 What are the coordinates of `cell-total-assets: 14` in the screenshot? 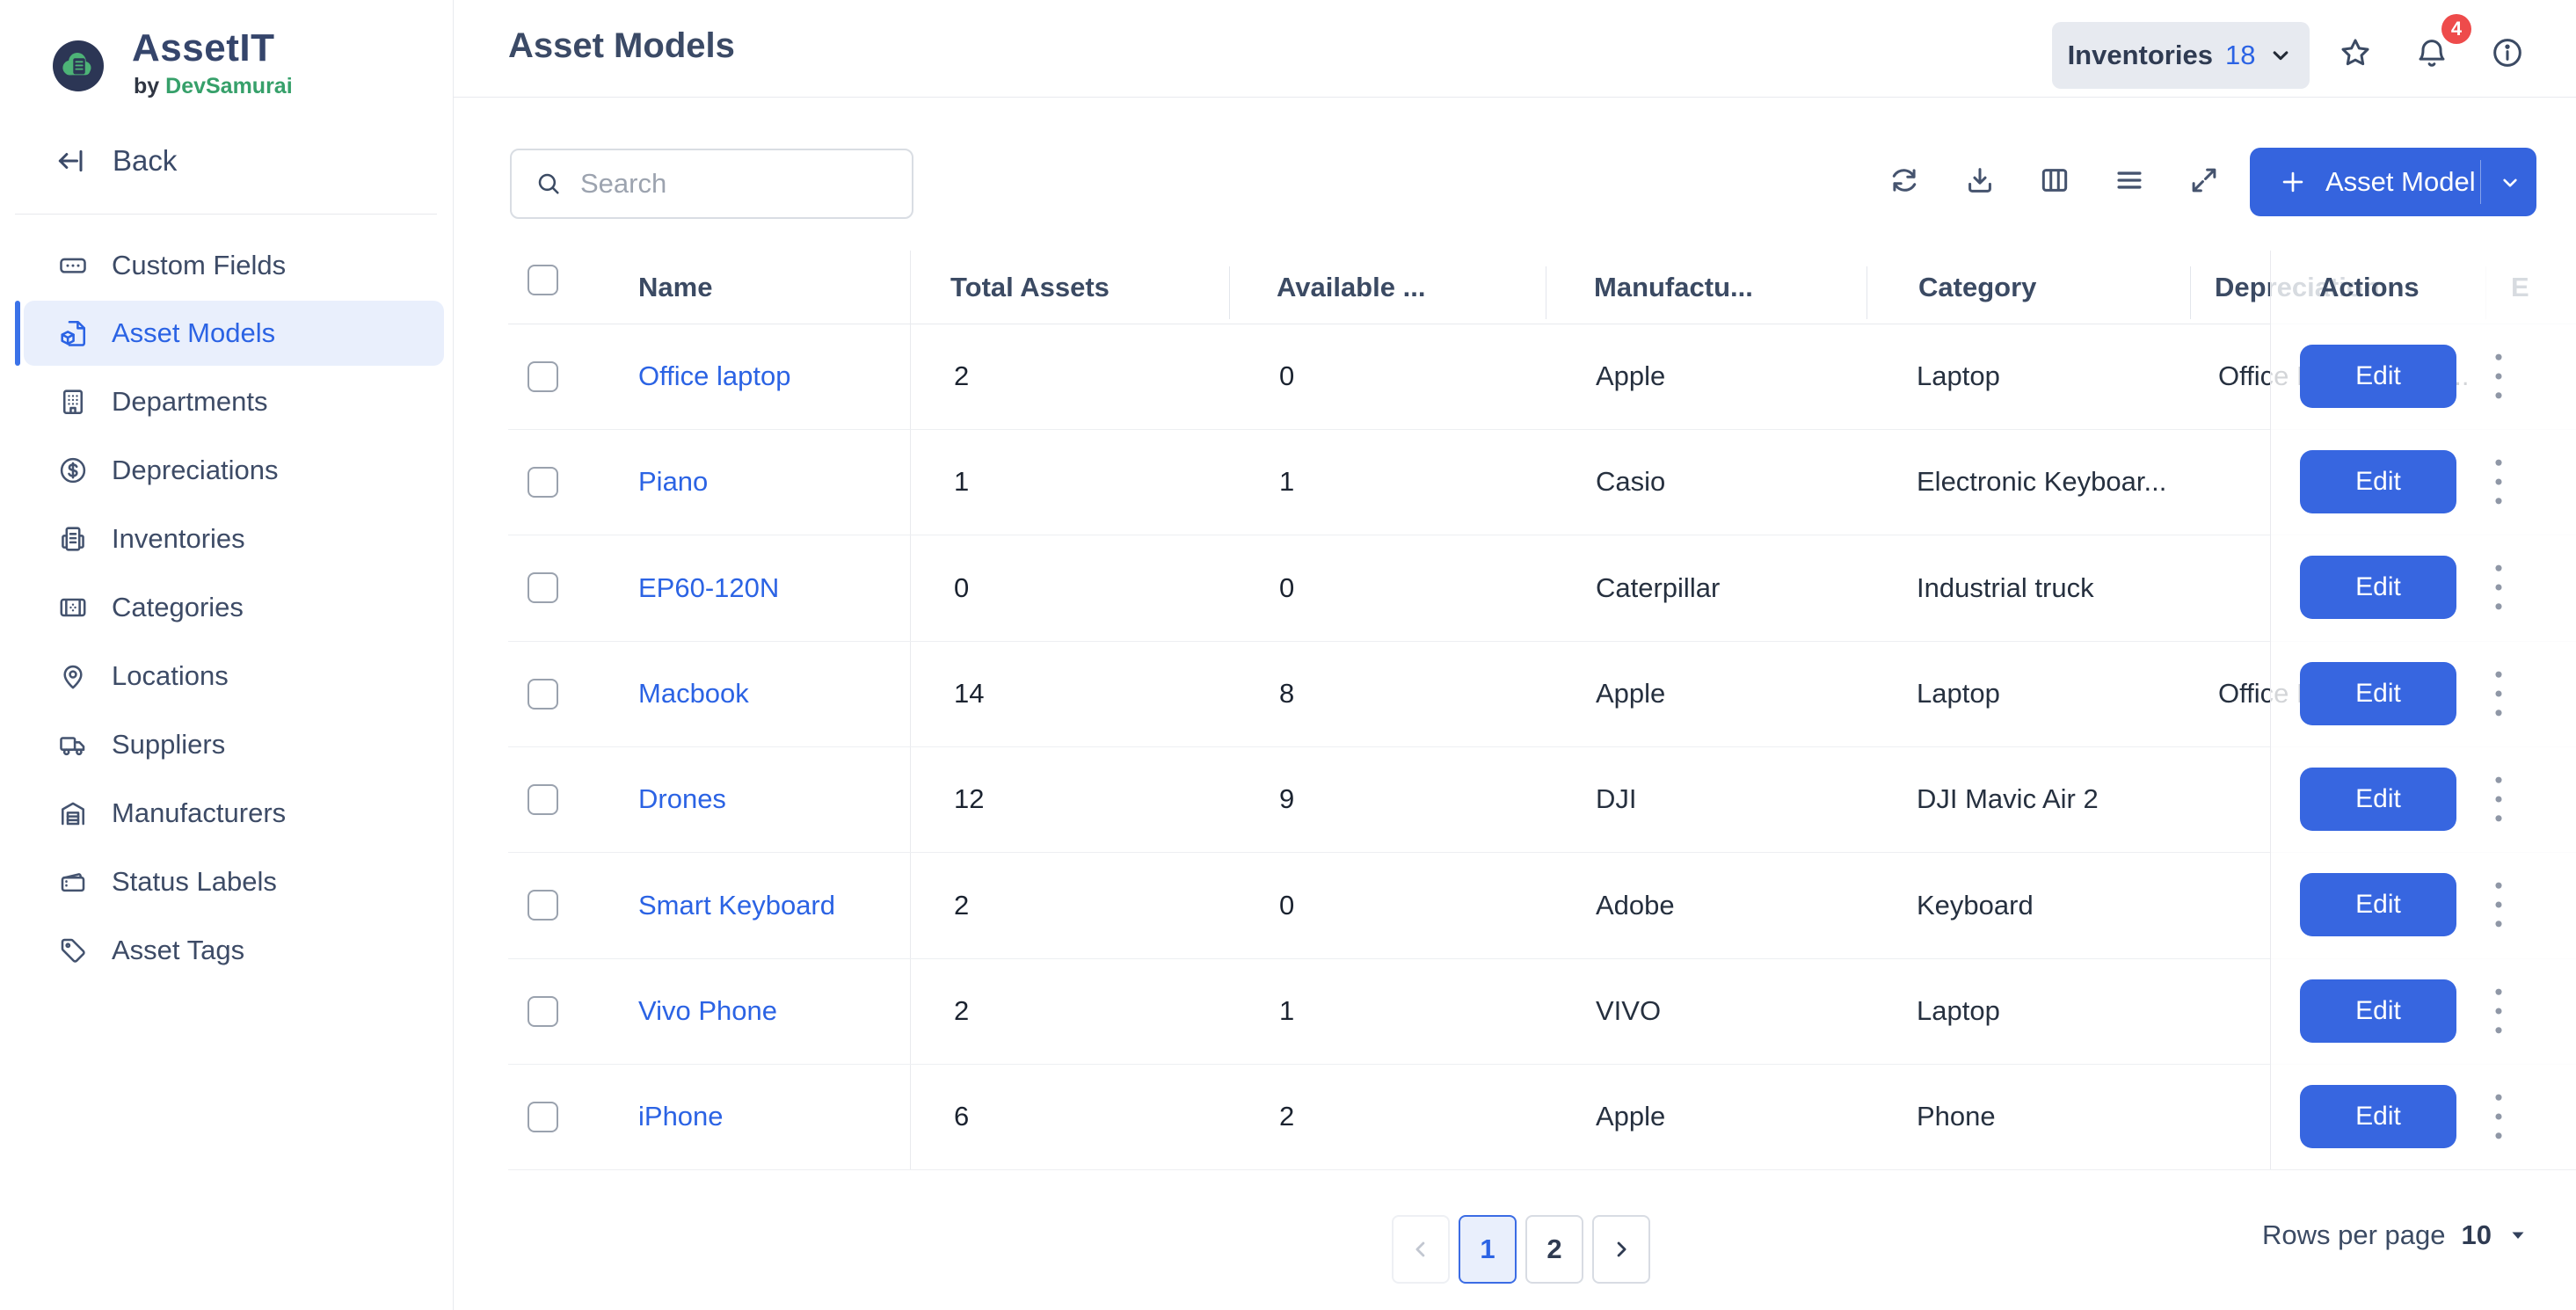 It's located at (969, 693).